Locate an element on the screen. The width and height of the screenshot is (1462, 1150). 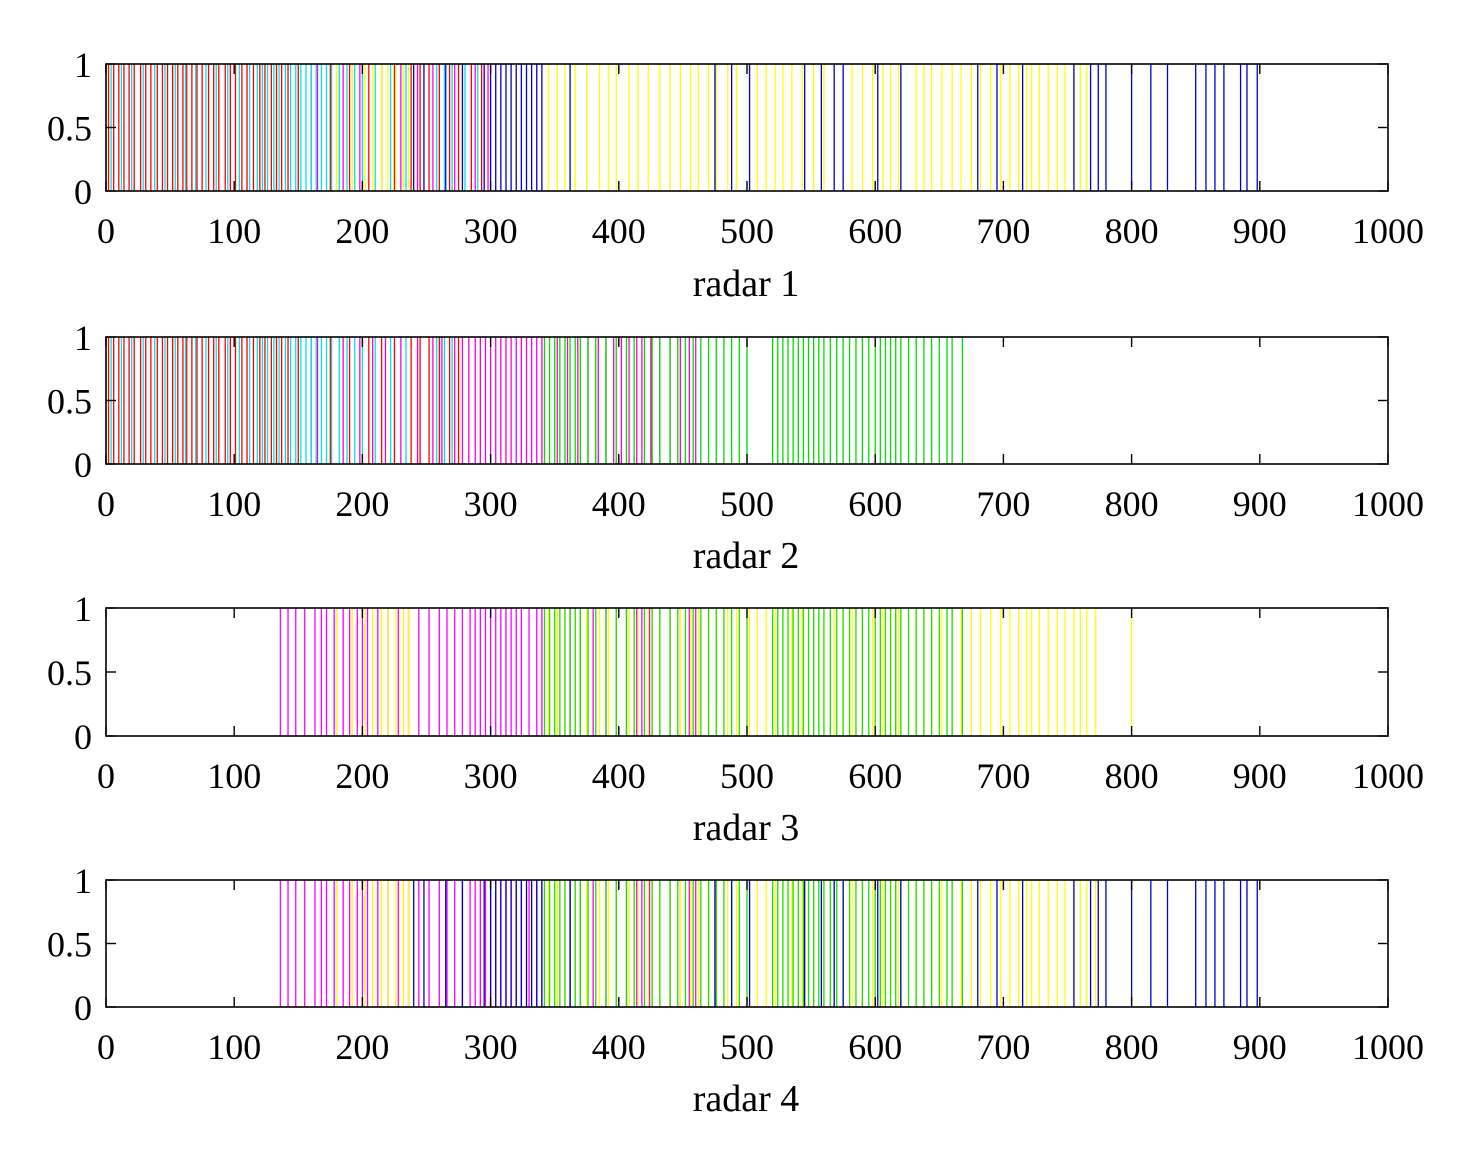
radar-2-event-lines is located at coordinates (535, 400).